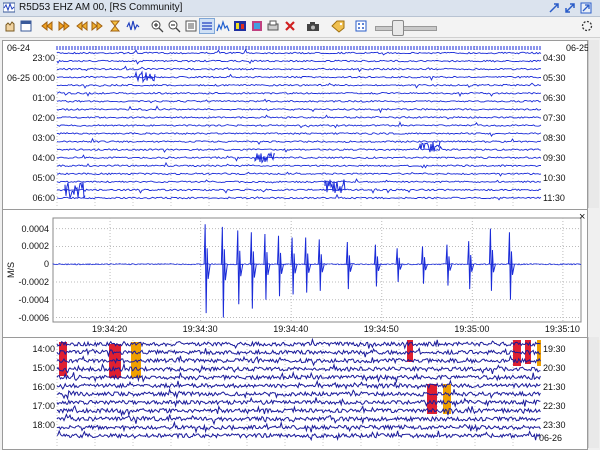 Image resolution: width=600 pixels, height=450 pixels. I want to click on left-time-label-4: 03:00, so click(43, 138).